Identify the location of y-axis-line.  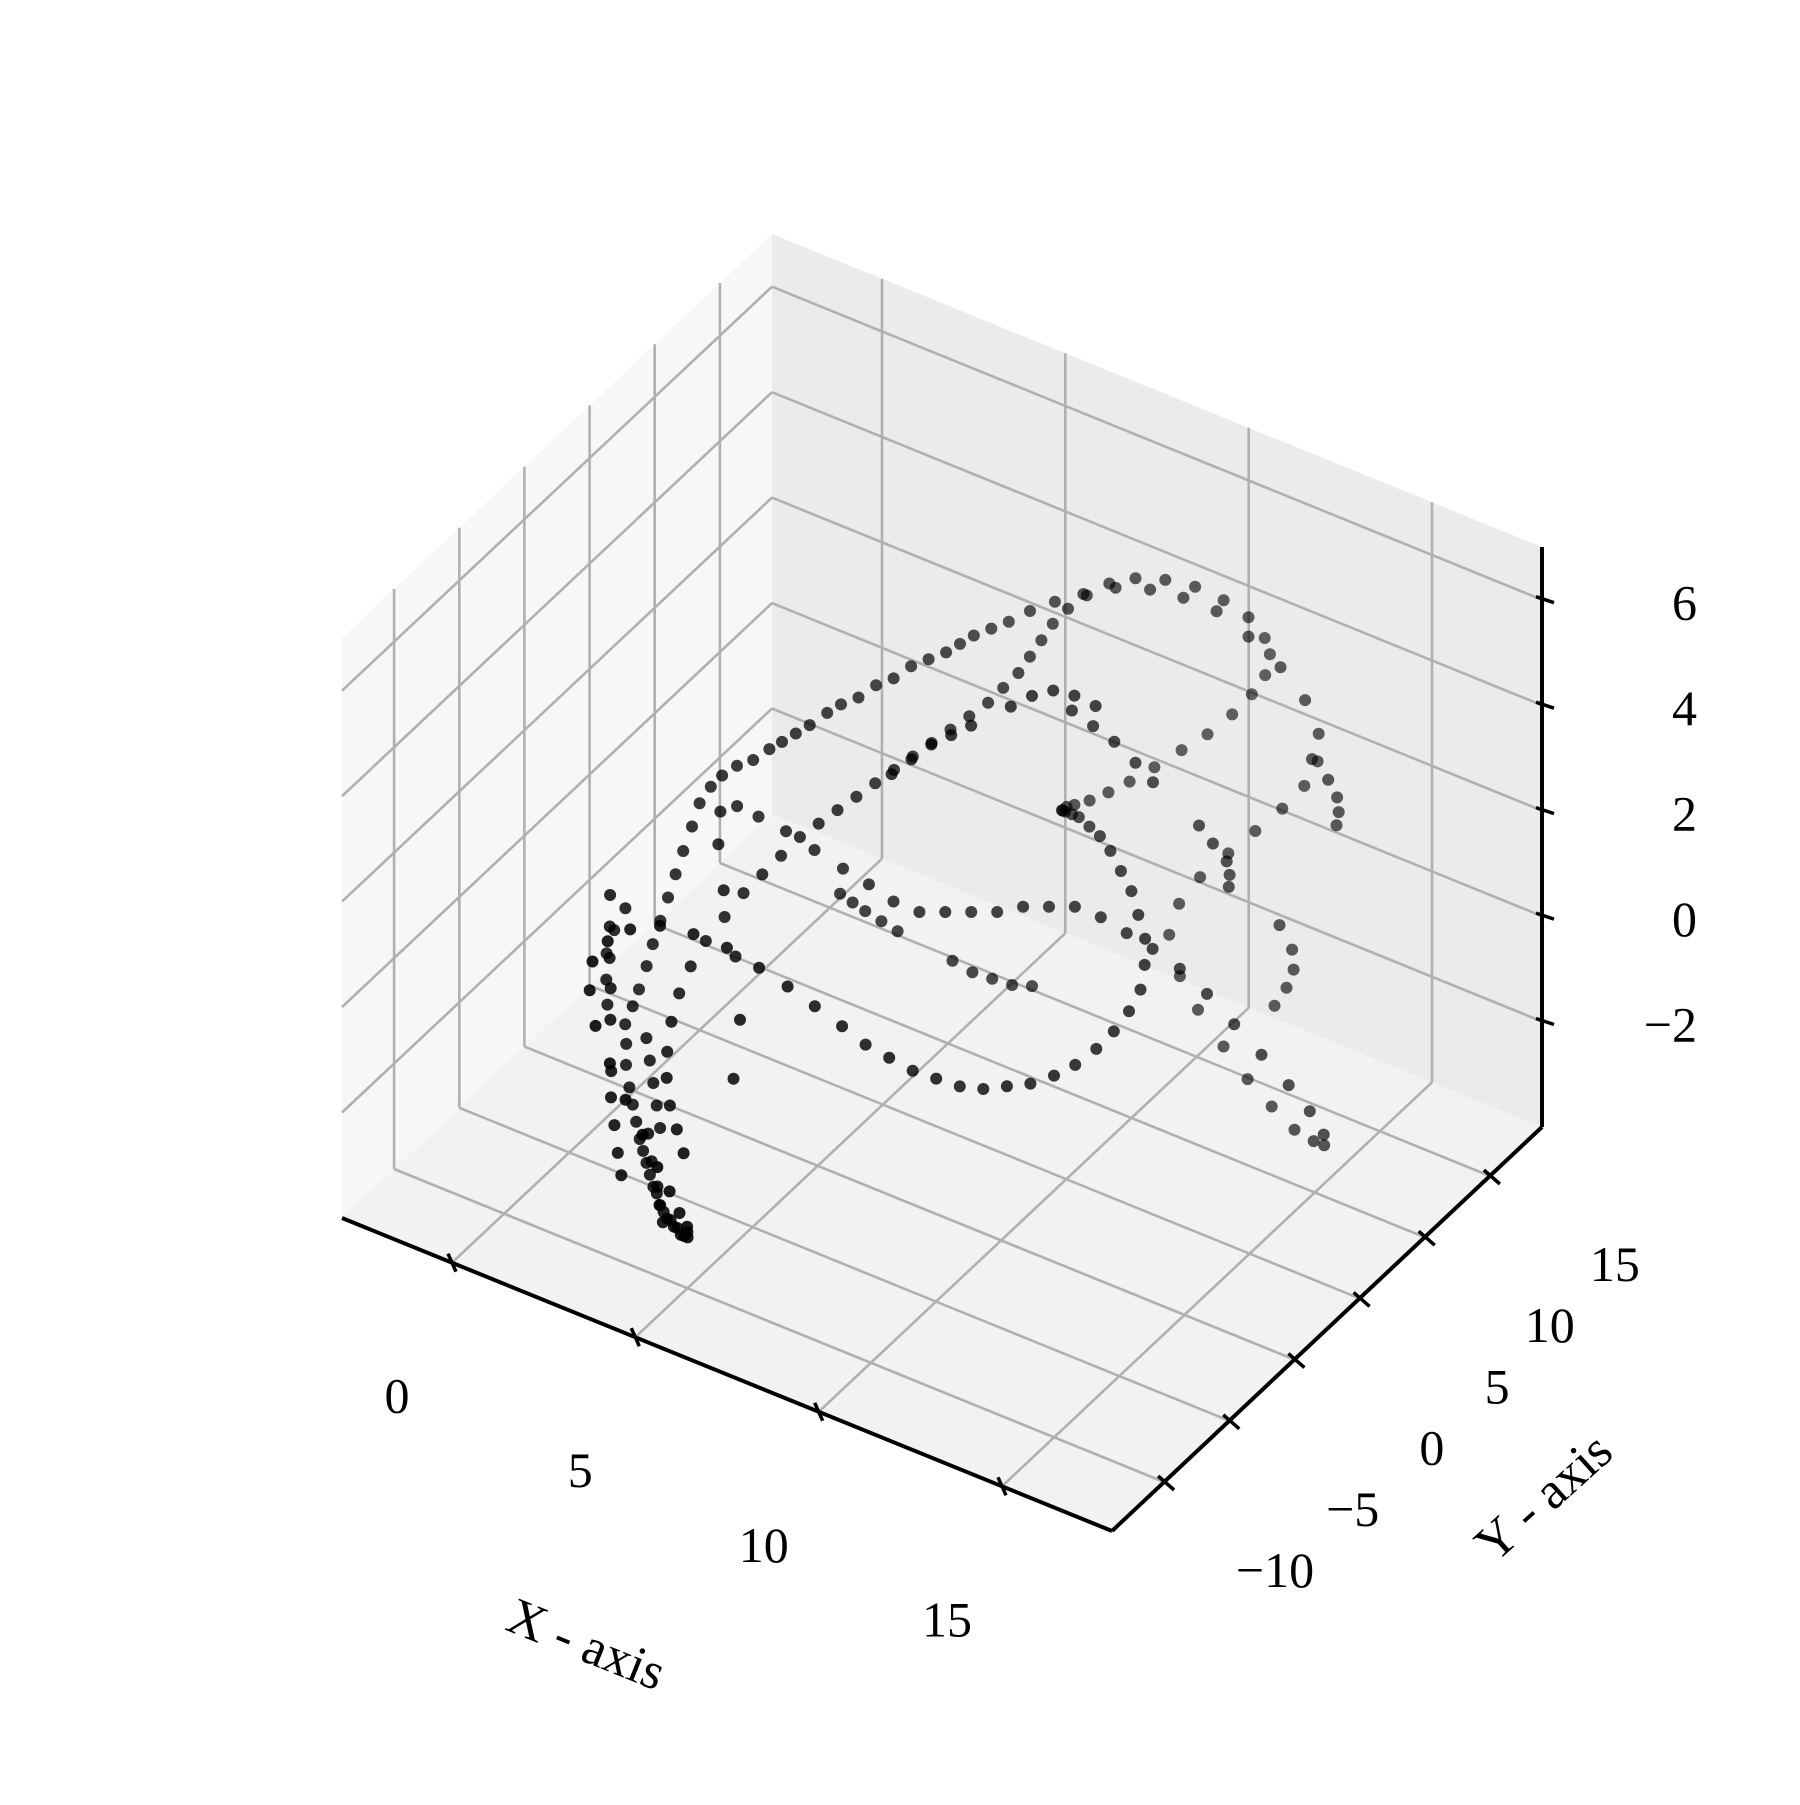
(1327, 1329).